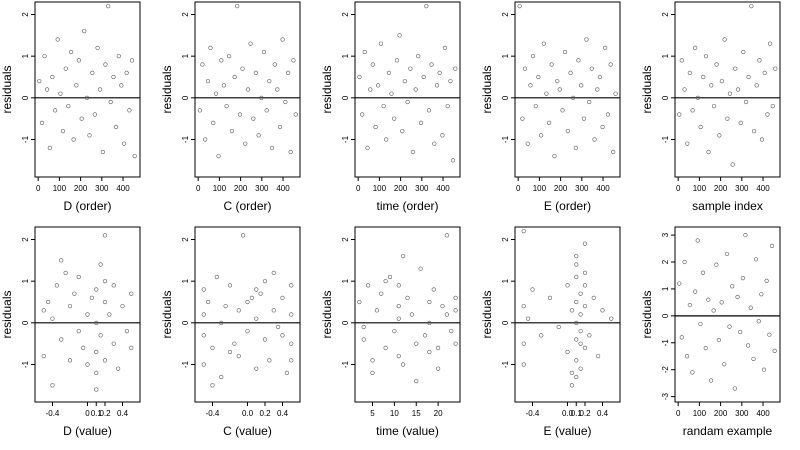 Image resolution: width=800 pixels, height=450 pixels. What do you see at coordinates (665, 397) in the screenshot?
I see `y-tick-label: -3` at bounding box center [665, 397].